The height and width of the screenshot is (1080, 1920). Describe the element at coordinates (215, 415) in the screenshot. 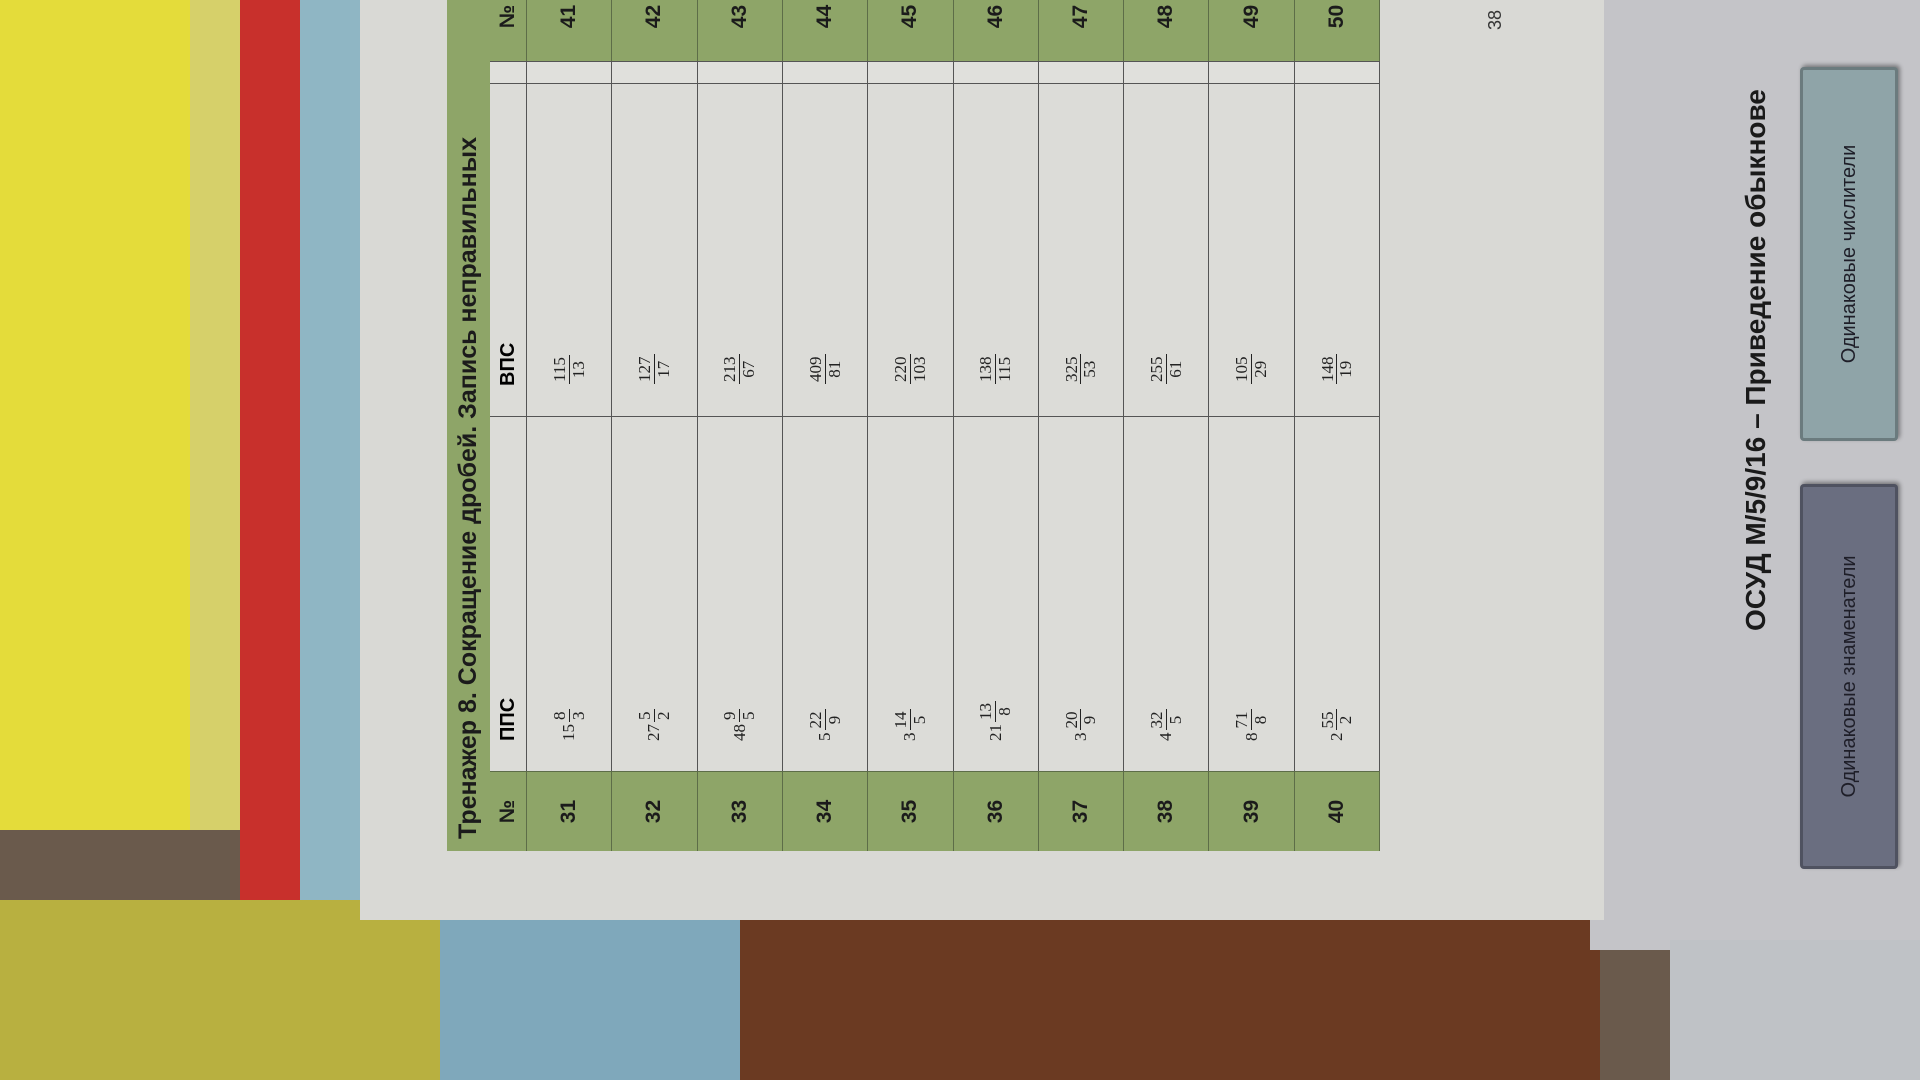

I see `book-edge` at that location.